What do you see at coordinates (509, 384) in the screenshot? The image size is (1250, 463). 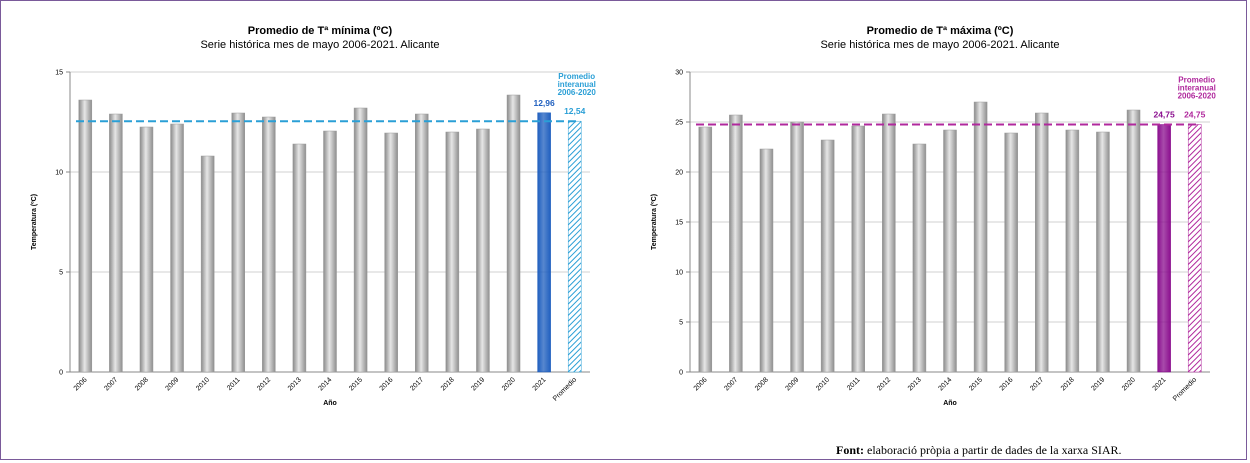 I see `x-tick-label: 2020` at bounding box center [509, 384].